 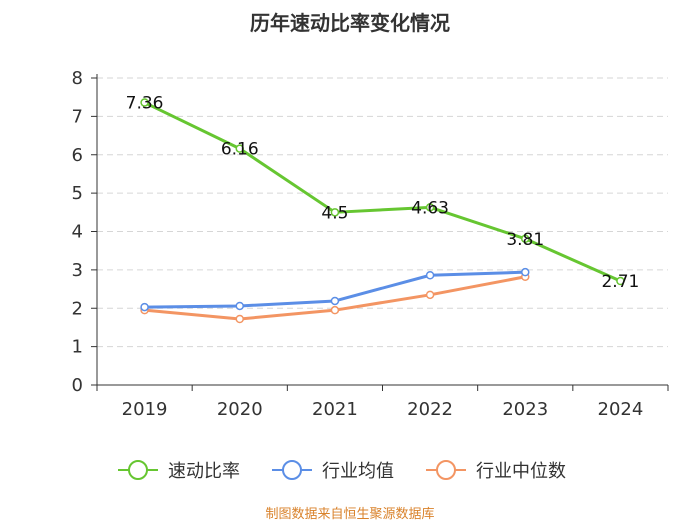 What do you see at coordinates (335, 409) in the screenshot?
I see `x-tick-label: 2021` at bounding box center [335, 409].